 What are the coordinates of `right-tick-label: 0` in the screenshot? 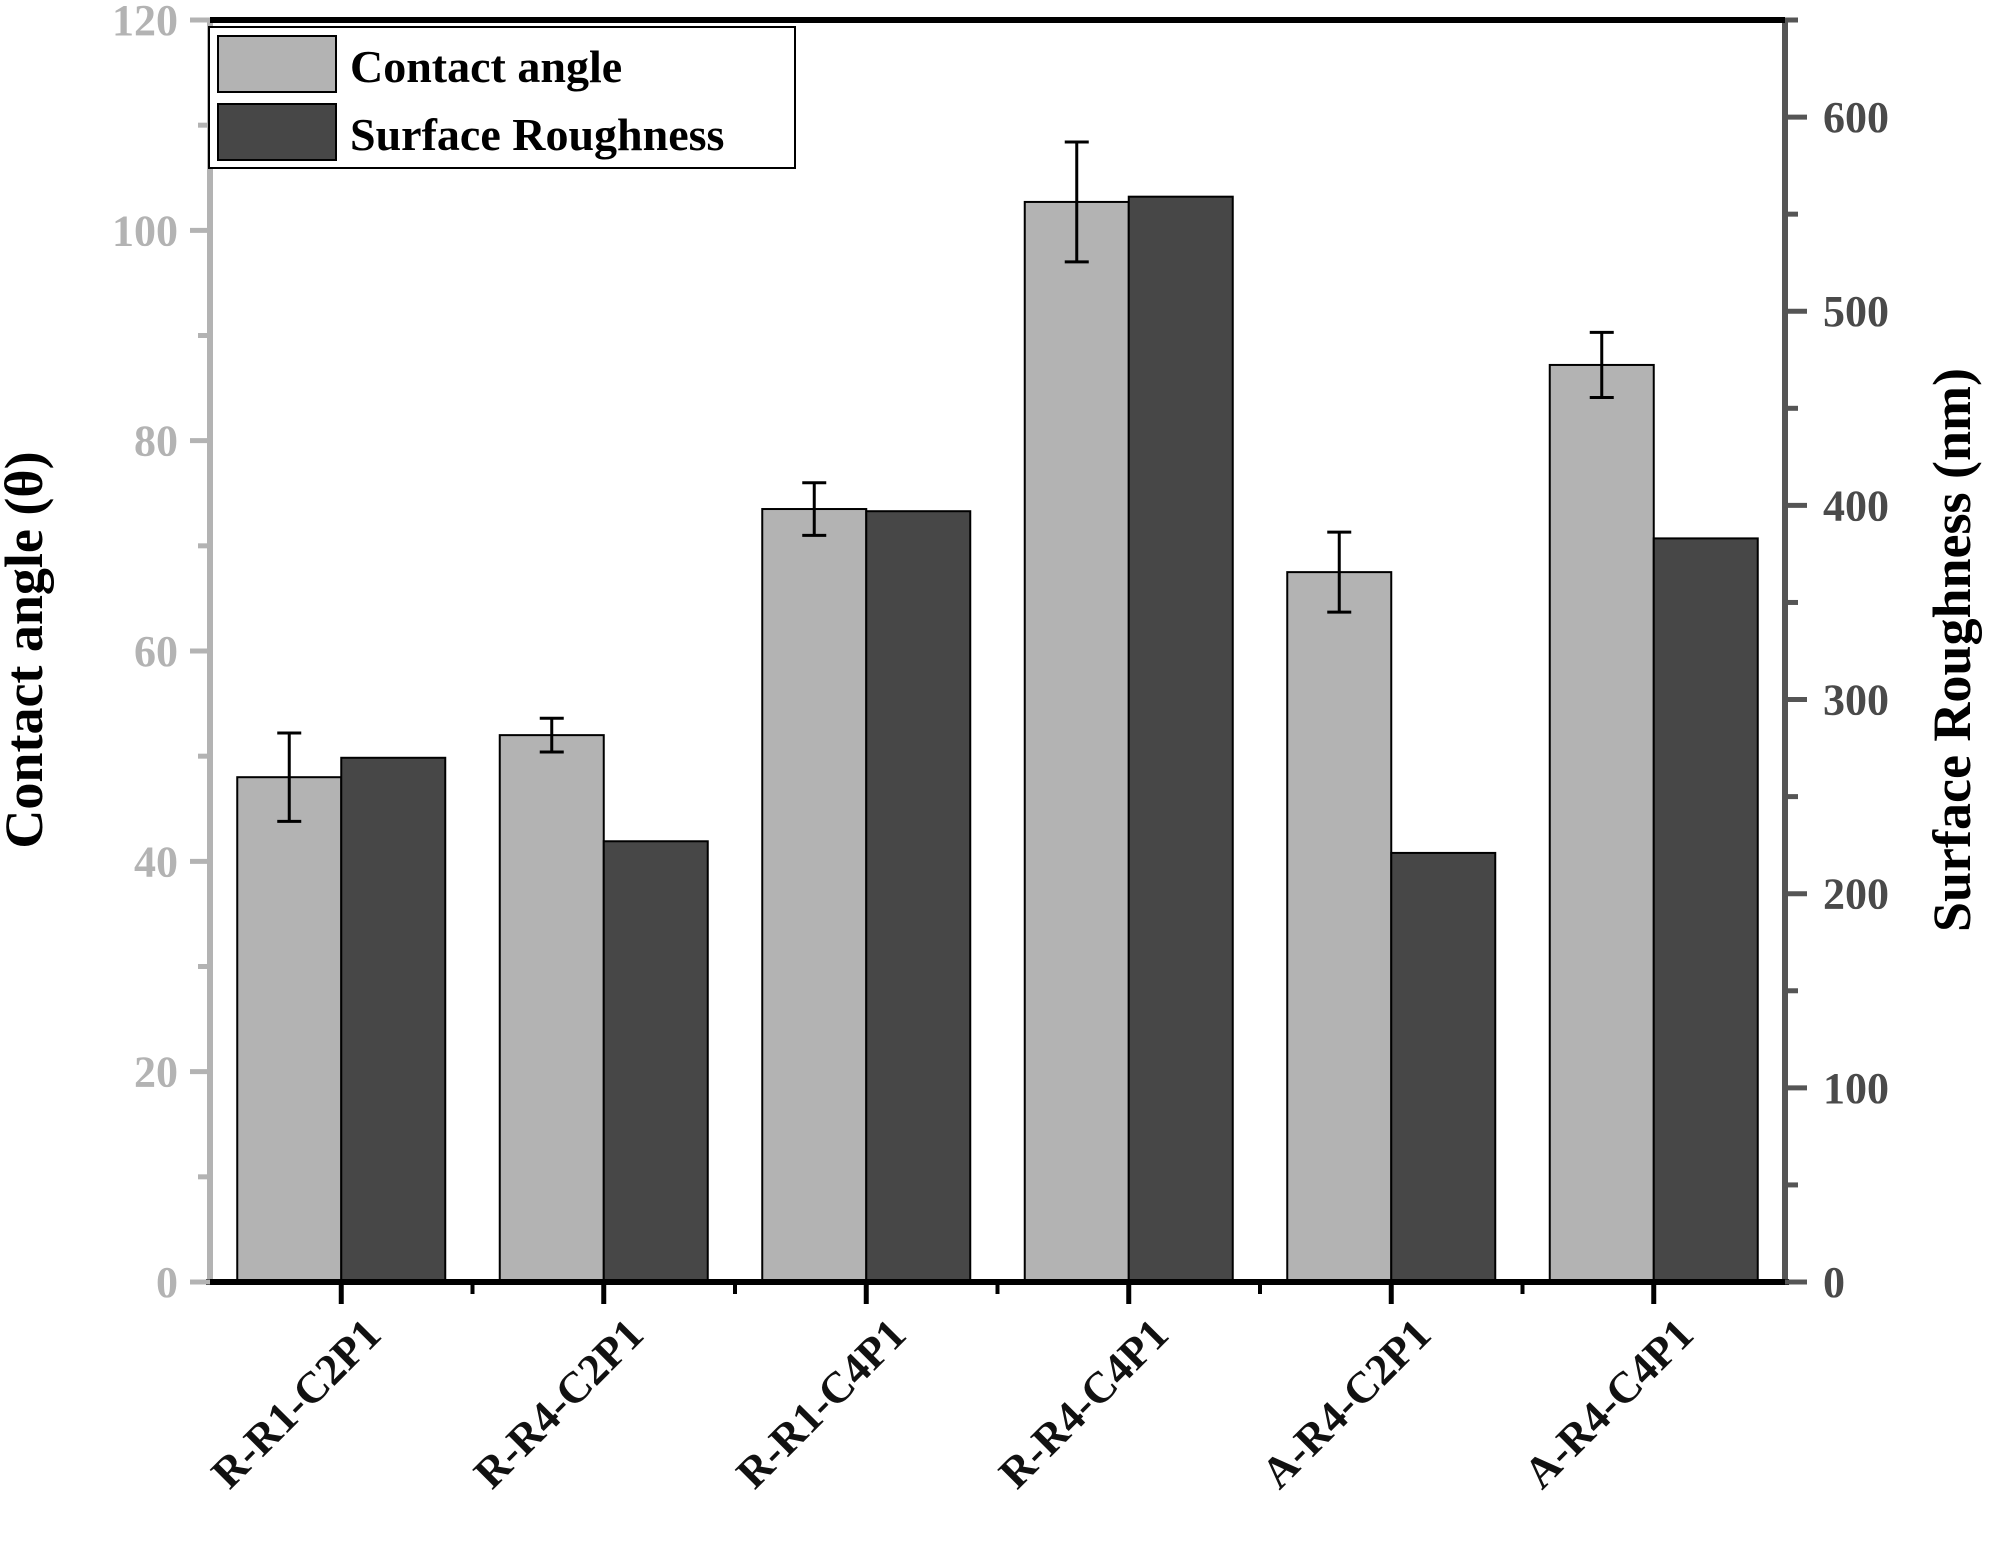 It's located at (1834, 1282).